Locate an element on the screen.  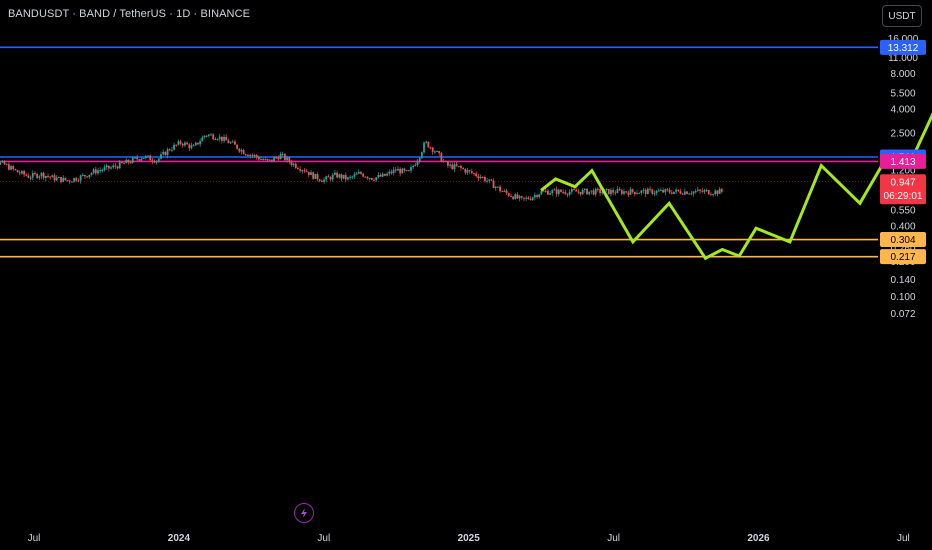
y-tick-label: 0.140 is located at coordinates (902, 280).